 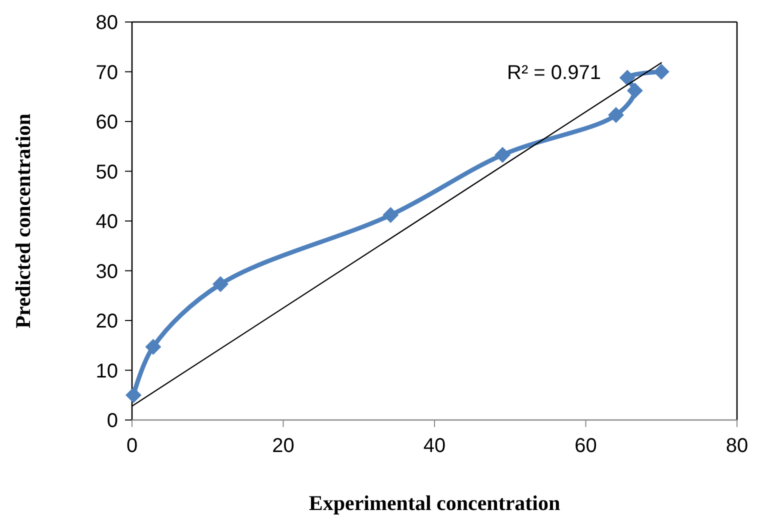 What do you see at coordinates (107, 23) in the screenshot?
I see `y-tick-label: 80` at bounding box center [107, 23].